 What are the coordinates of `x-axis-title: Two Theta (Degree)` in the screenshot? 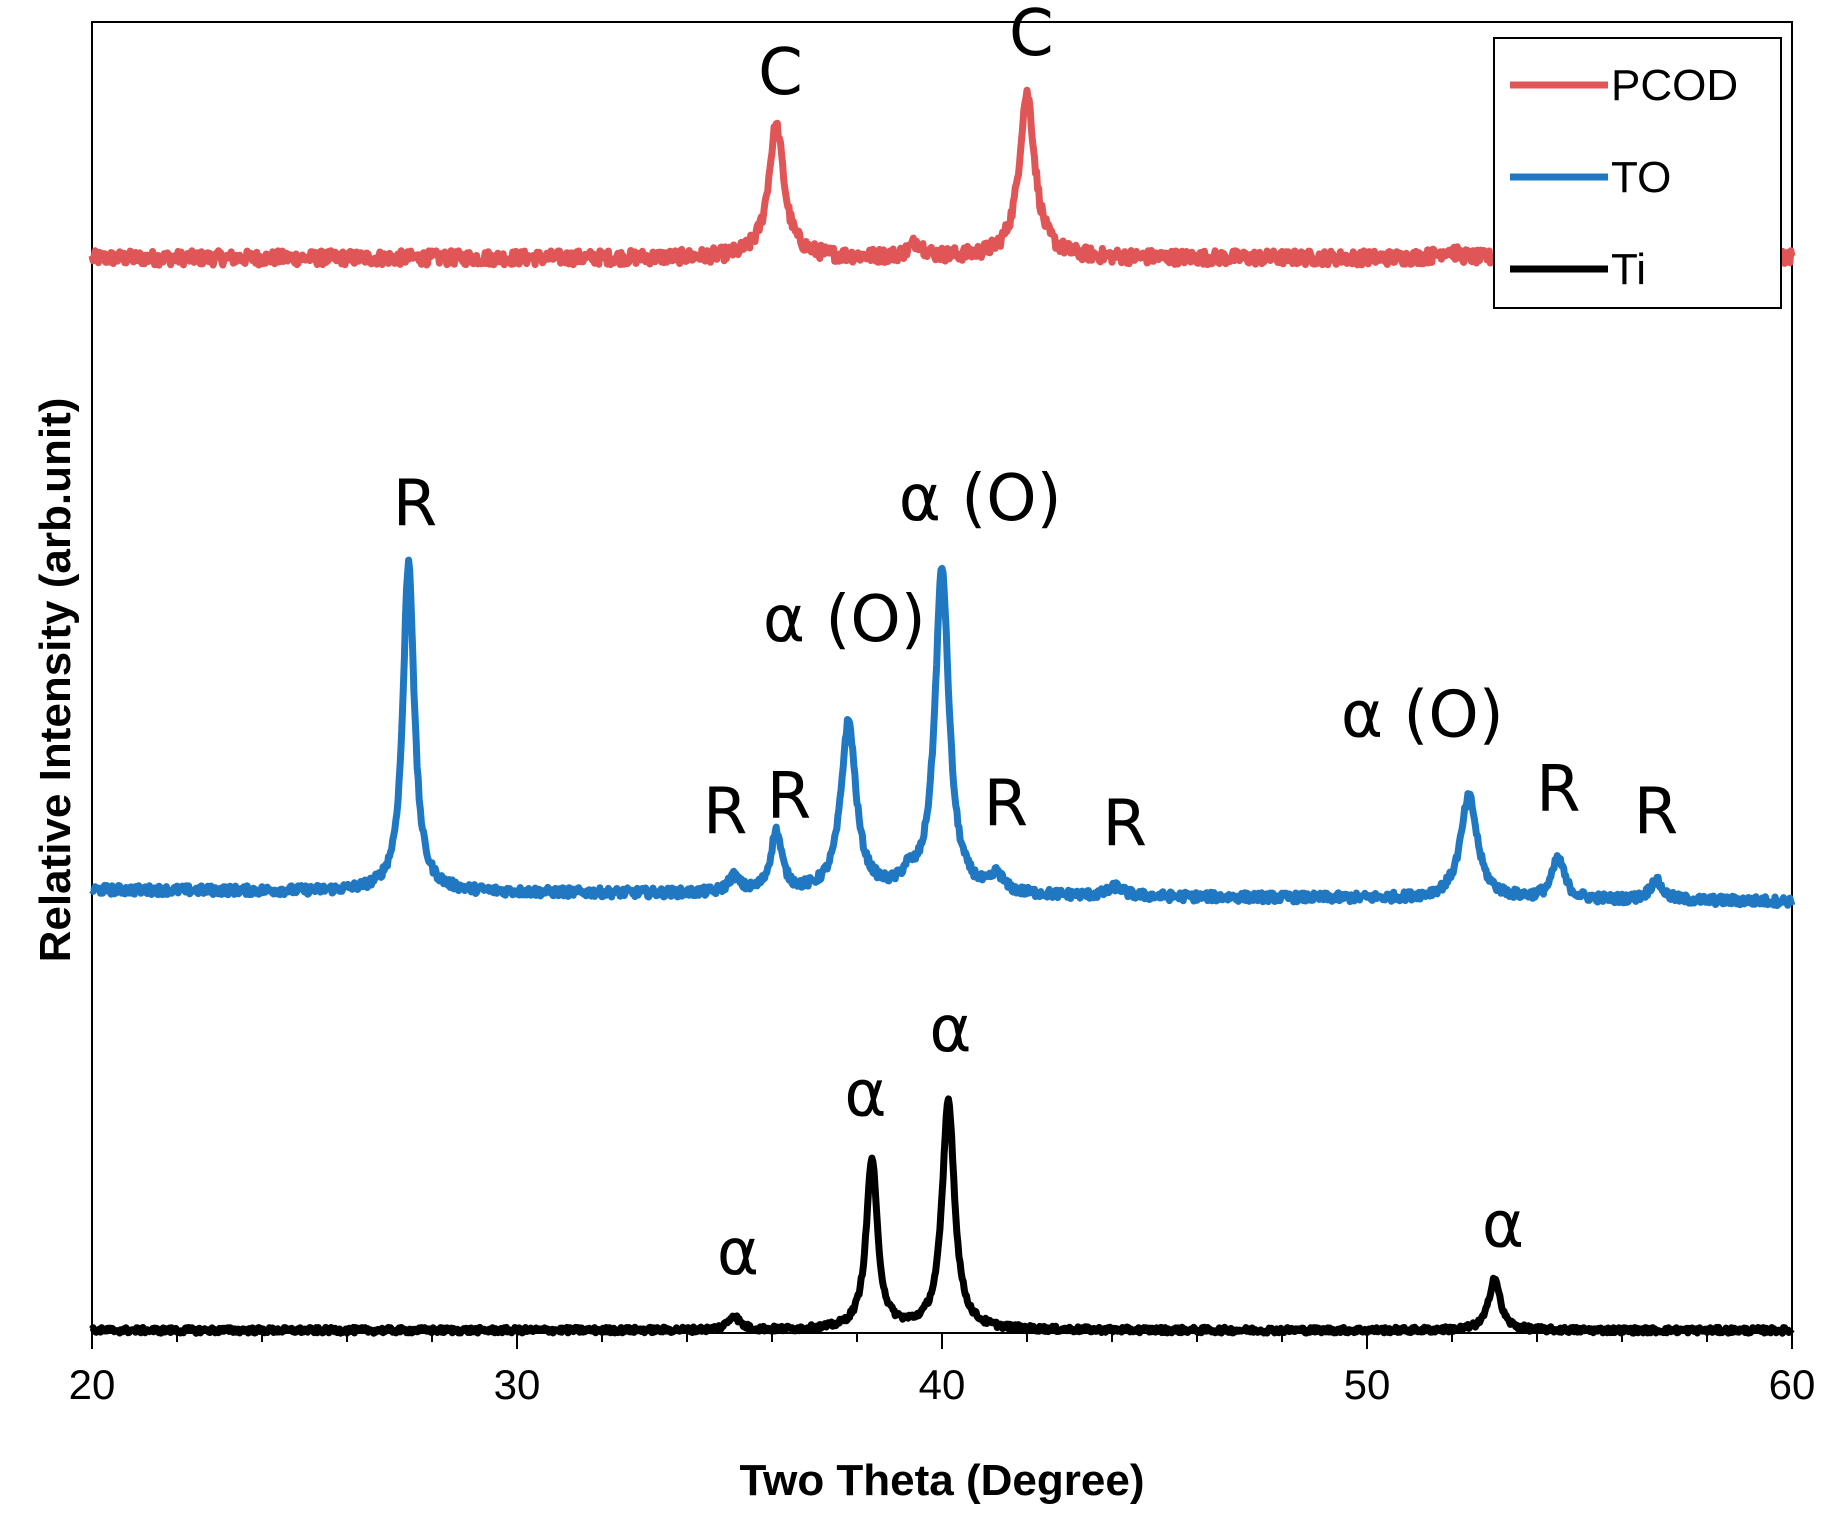 It's located at (941, 1480).